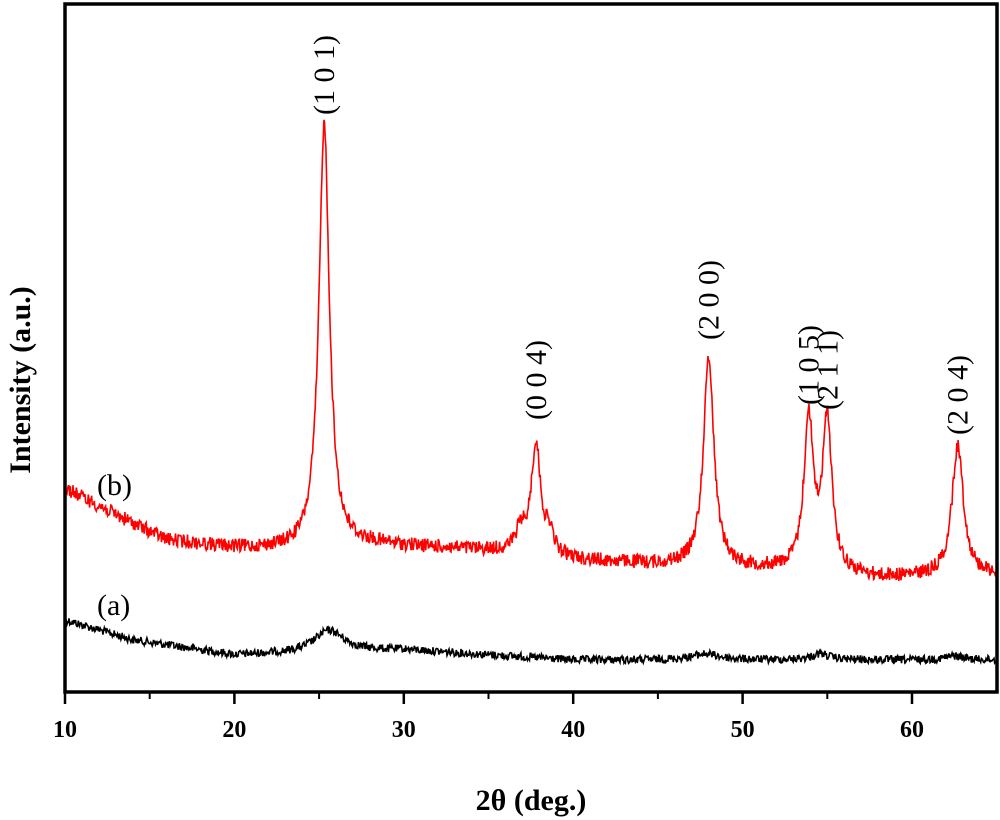 Image resolution: width=1000 pixels, height=820 pixels. Describe the element at coordinates (324, 75) in the screenshot. I see `peak-label: (1 0 1)` at that location.